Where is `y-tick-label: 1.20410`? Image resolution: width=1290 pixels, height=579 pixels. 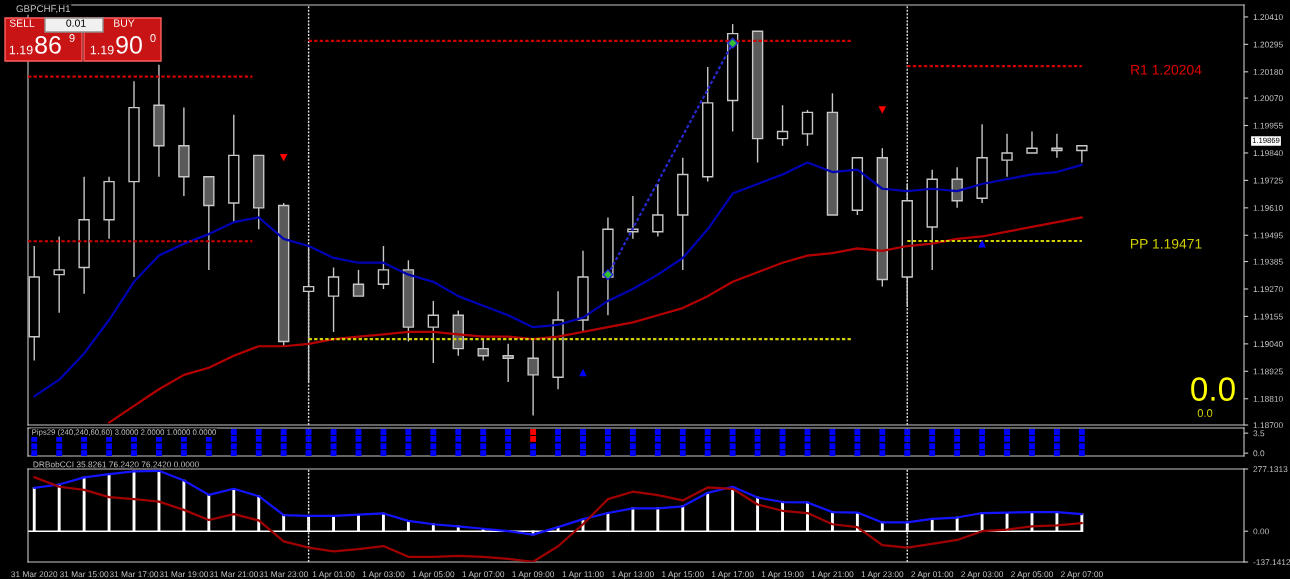 y-tick-label: 1.20410 is located at coordinates (1268, 17).